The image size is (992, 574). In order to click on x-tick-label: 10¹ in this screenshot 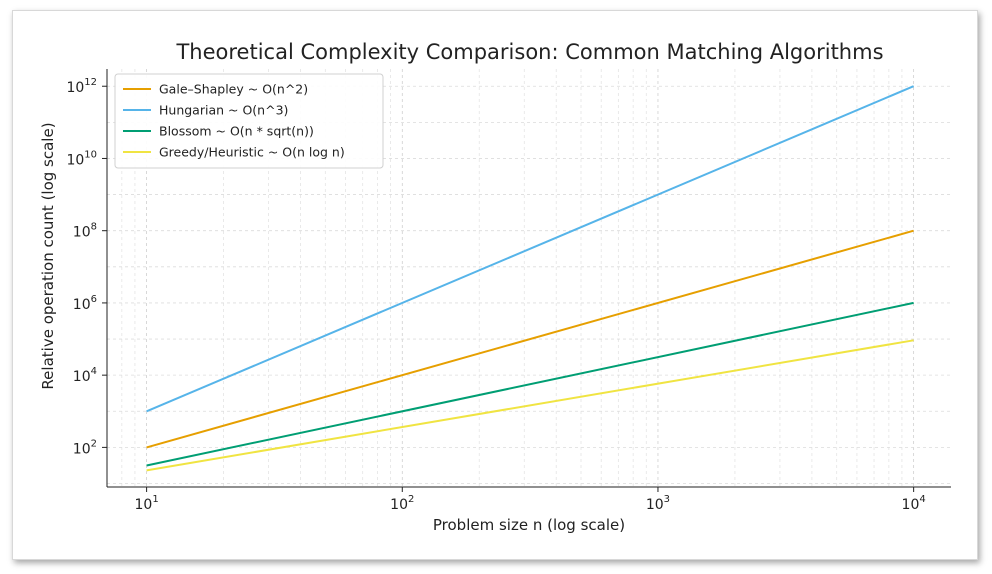, I will do `click(147, 503)`.